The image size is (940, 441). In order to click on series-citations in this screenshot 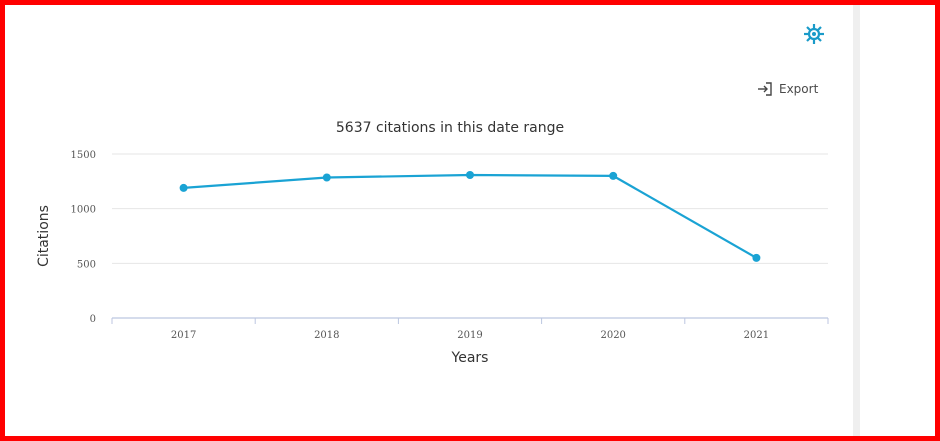, I will do `click(470, 216)`.